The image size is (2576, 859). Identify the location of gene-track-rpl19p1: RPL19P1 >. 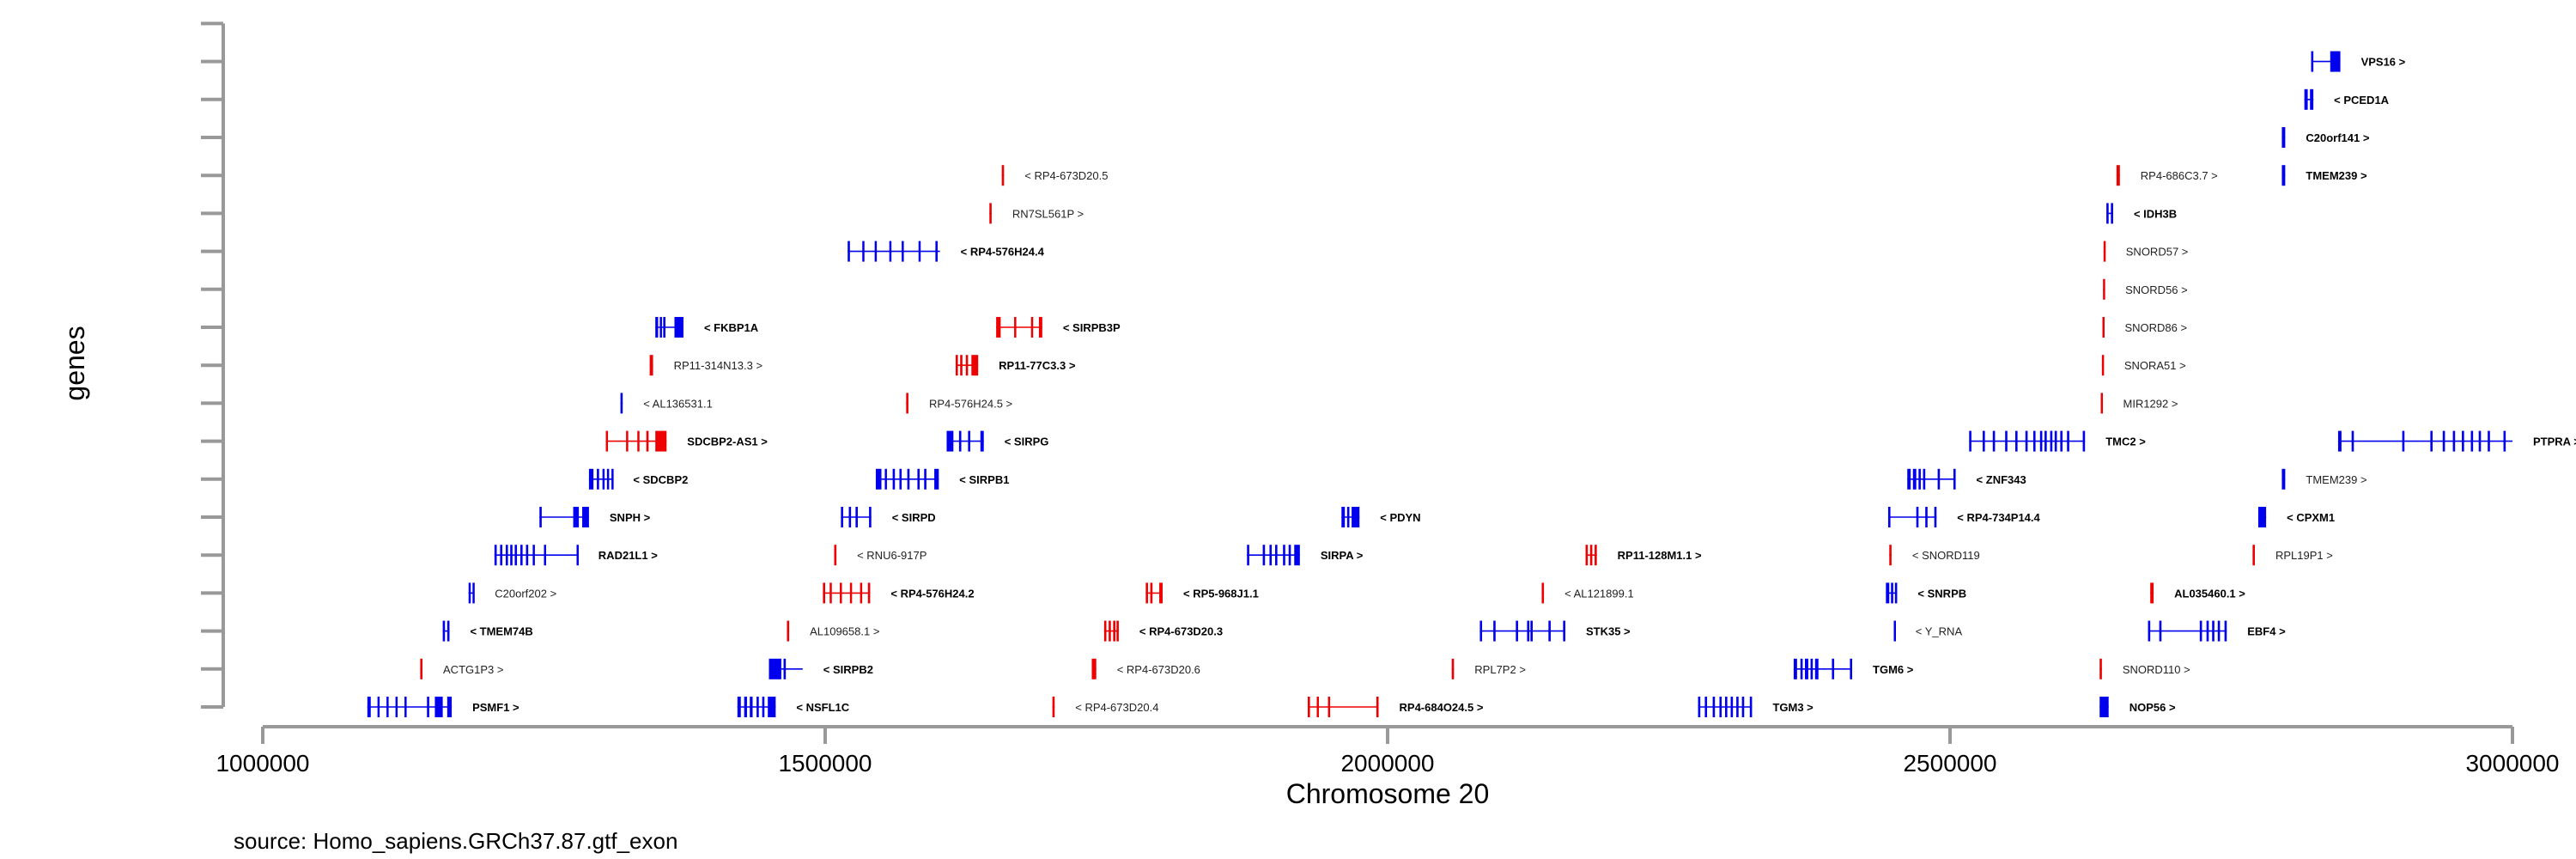
(2292, 555).